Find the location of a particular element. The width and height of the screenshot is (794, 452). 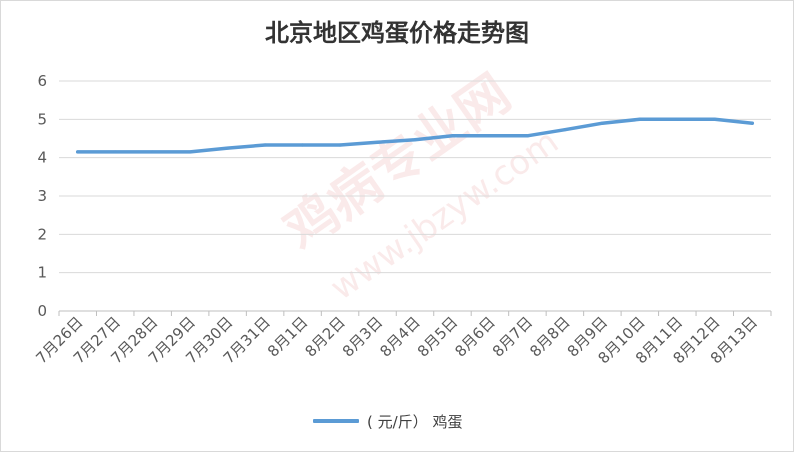

legend-label: ( 元/斤） 鸡蛋 is located at coordinates (415, 421).